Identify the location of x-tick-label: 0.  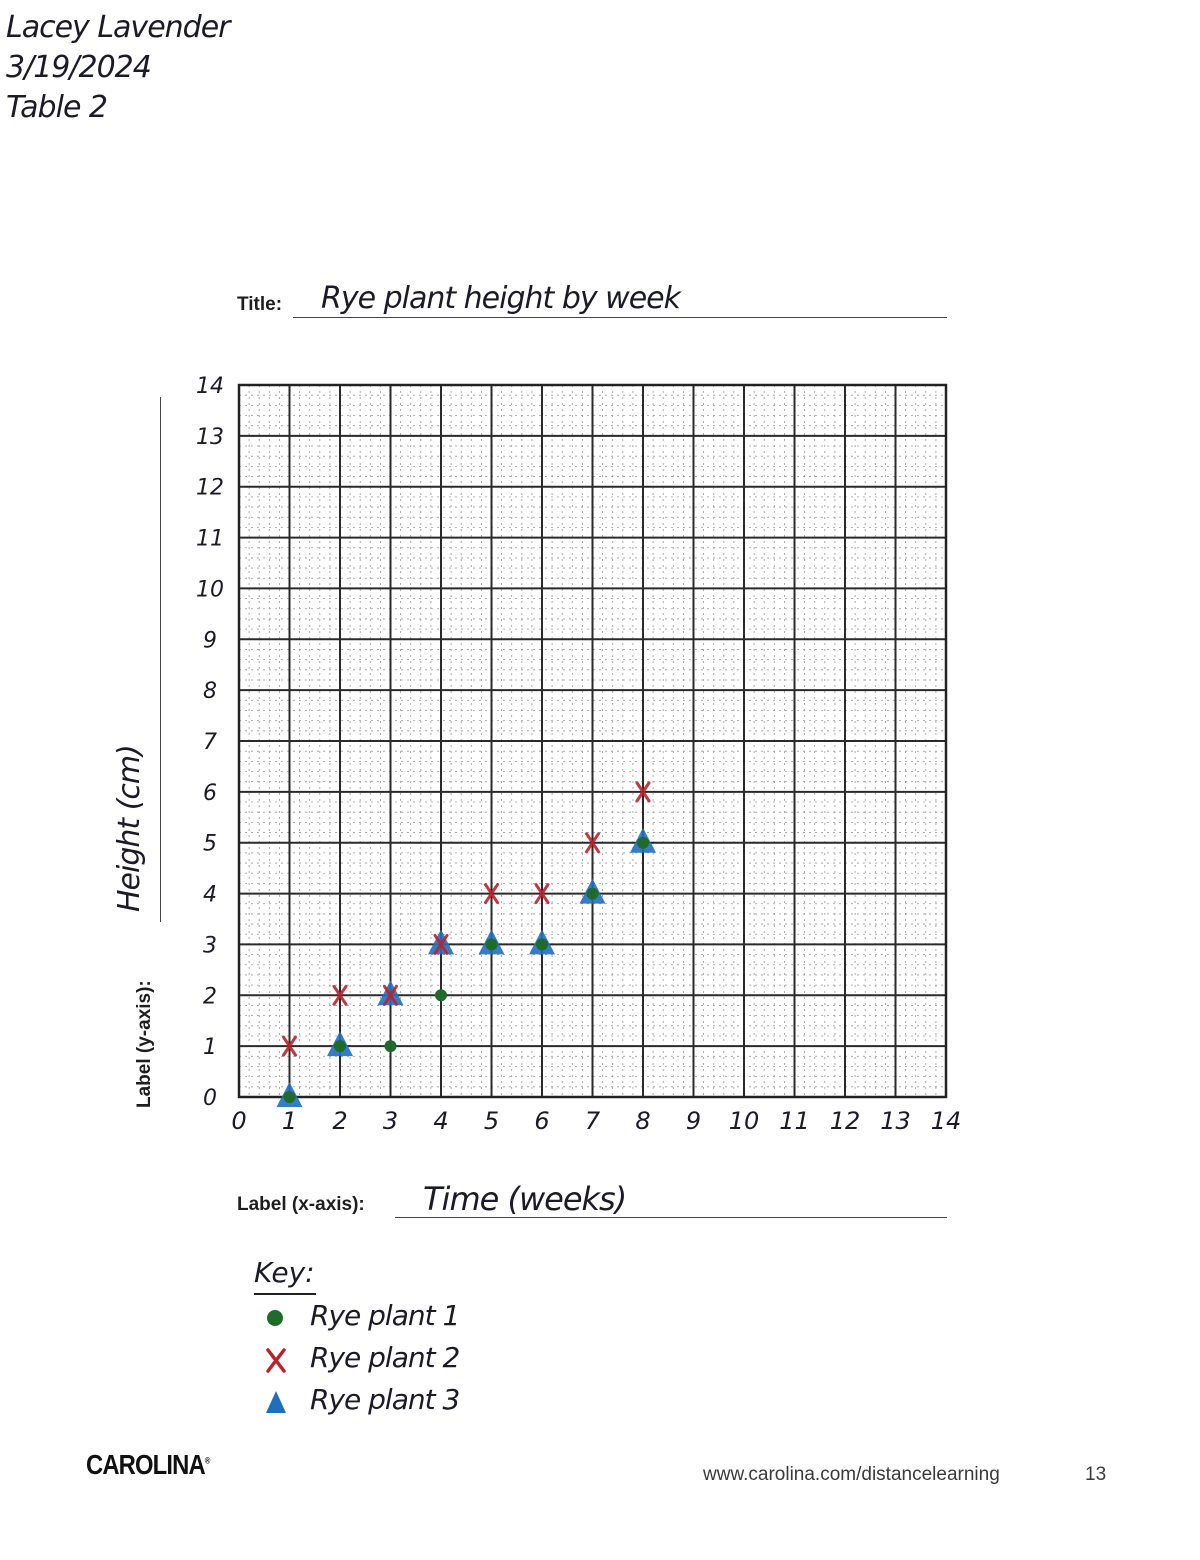
(238, 1121).